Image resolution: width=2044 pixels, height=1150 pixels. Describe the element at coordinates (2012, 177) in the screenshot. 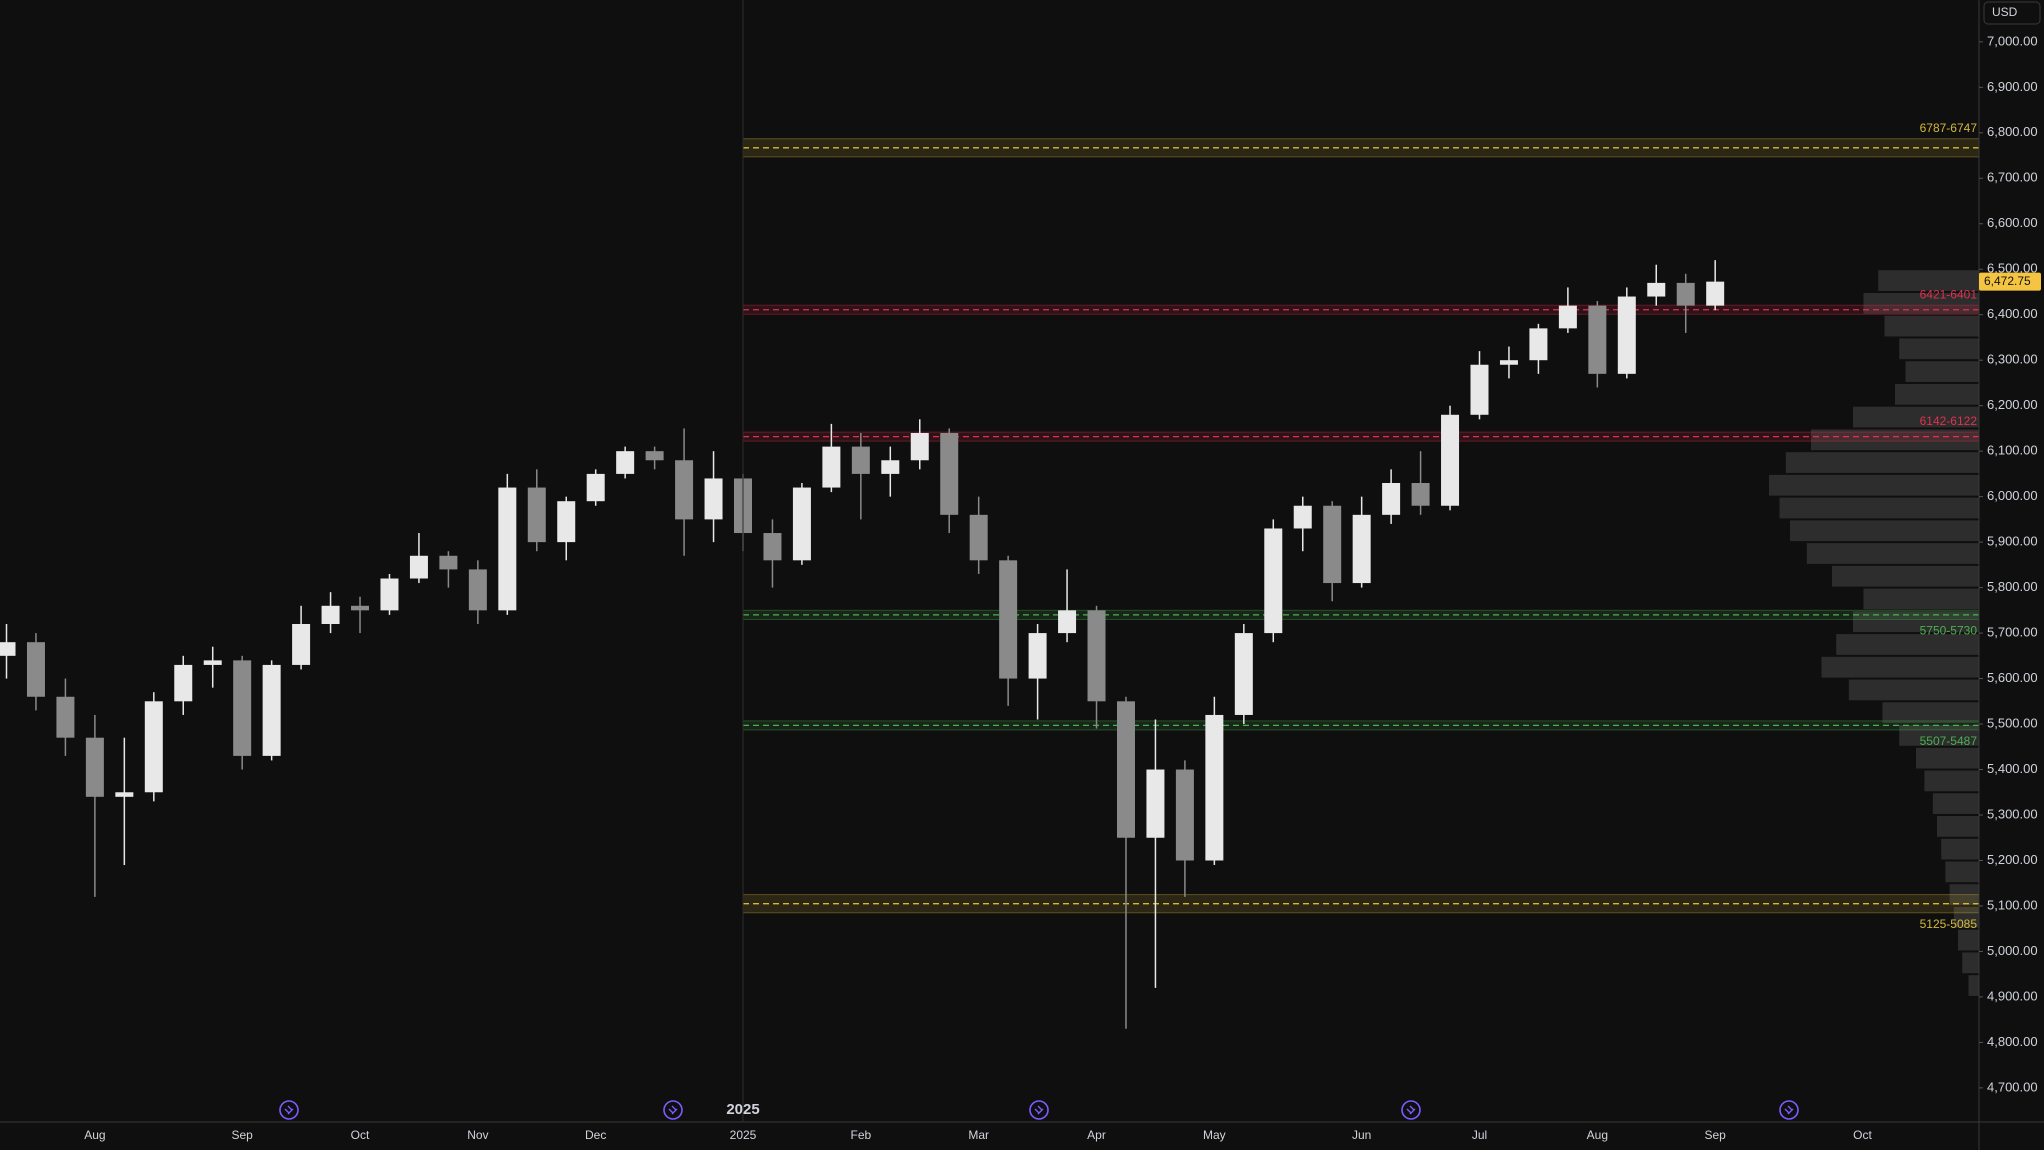

I see `y-tick-label: 6,700.00` at that location.